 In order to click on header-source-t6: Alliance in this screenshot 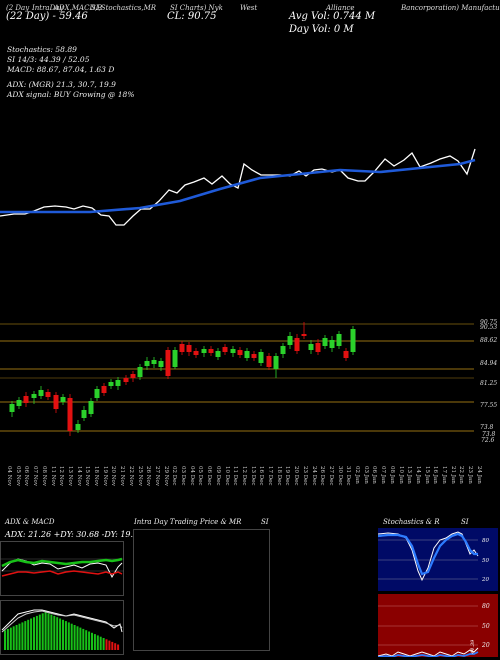, I will do `click(340, 8)`.